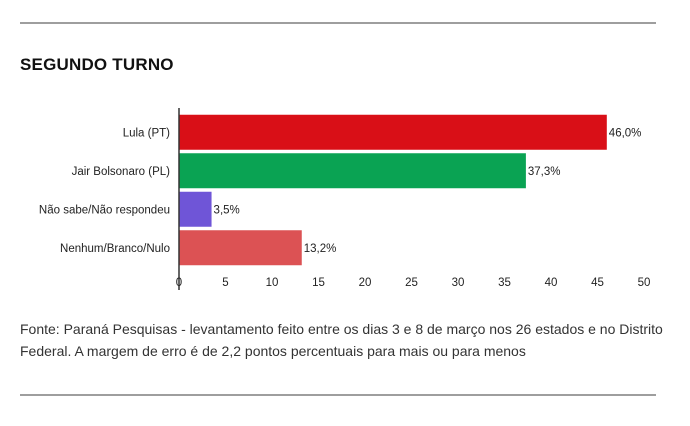 This screenshot has height=426, width=690. Describe the element at coordinates (97, 64) in the screenshot. I see `chart-title: SEGUNDO TURNO` at that location.